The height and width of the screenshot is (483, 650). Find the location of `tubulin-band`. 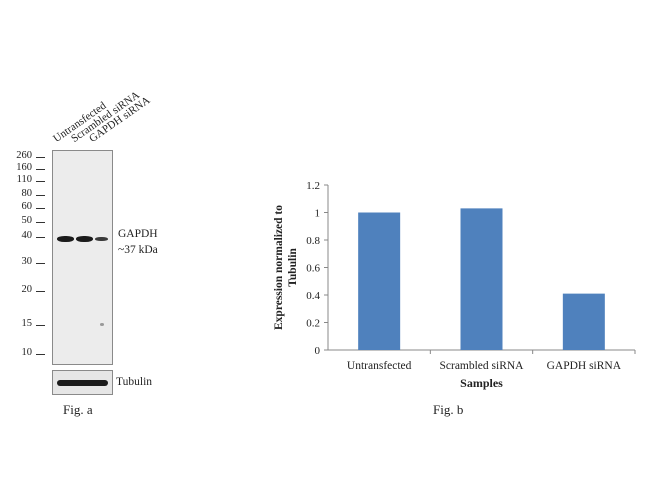

tubulin-band is located at coordinates (82, 383).